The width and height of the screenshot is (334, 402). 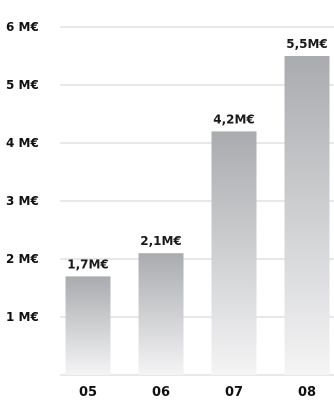 What do you see at coordinates (22, 259) in the screenshot?
I see `y-tick-label: 2 M€` at bounding box center [22, 259].